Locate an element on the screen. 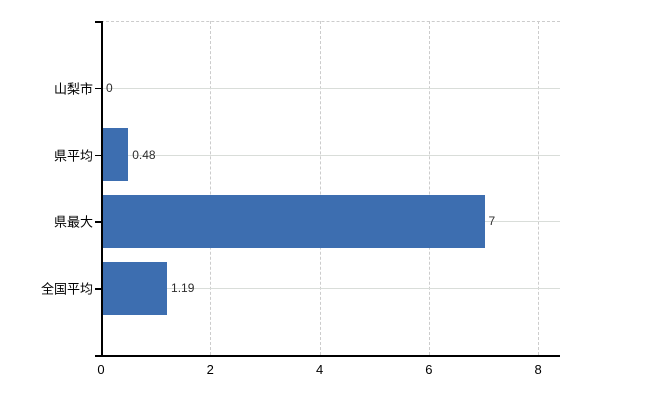 Image resolution: width=650 pixels, height=400 pixels. x-axis-tick-label: 0 is located at coordinates (101, 369).